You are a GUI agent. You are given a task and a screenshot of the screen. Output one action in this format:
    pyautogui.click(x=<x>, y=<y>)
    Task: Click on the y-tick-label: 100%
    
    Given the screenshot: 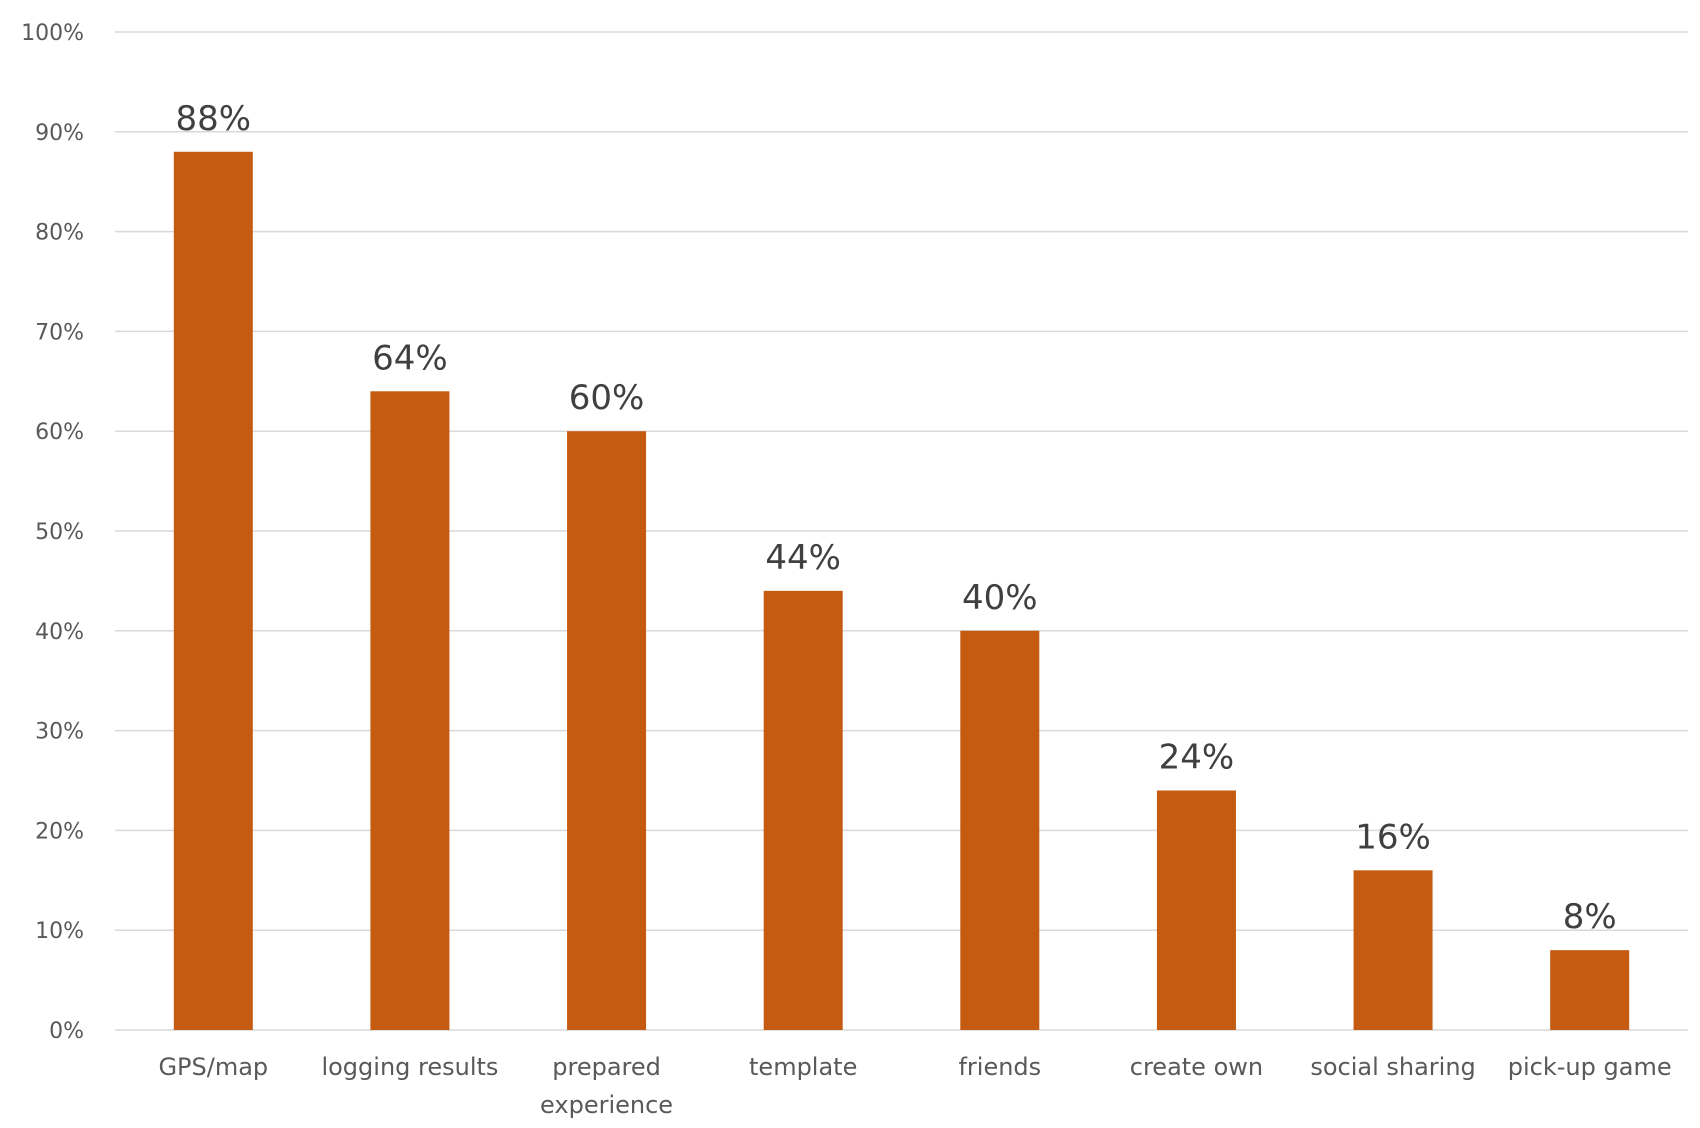 What is the action you would take?
    pyautogui.click(x=52, y=33)
    